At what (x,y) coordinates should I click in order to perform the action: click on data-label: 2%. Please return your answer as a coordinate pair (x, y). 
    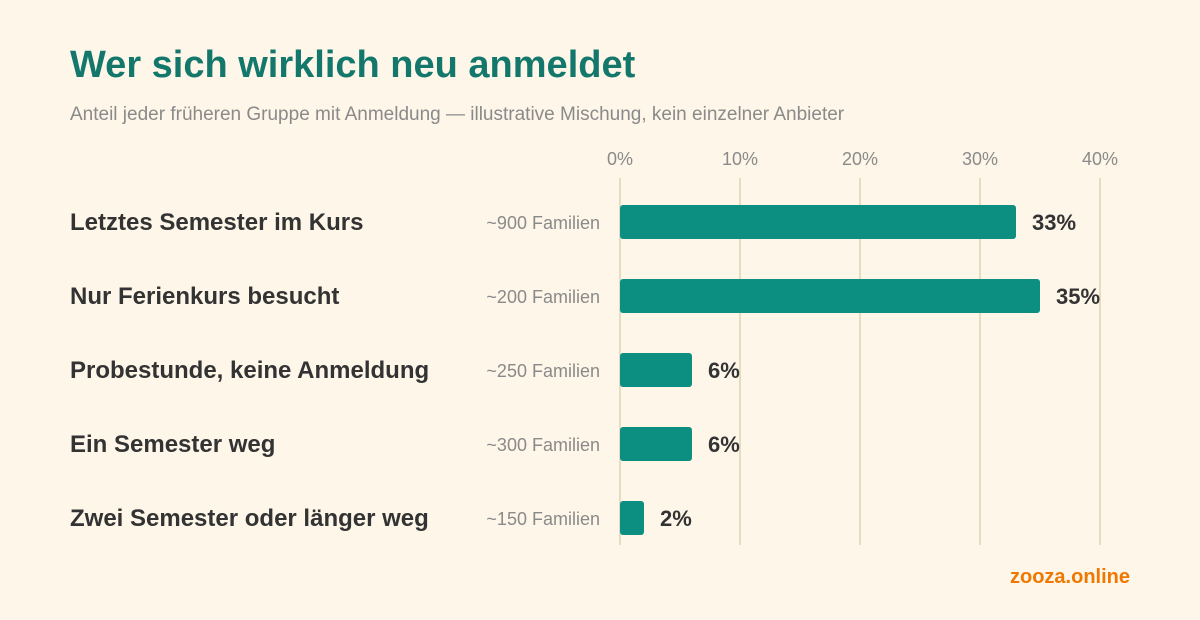
    Looking at the image, I should click on (676, 518).